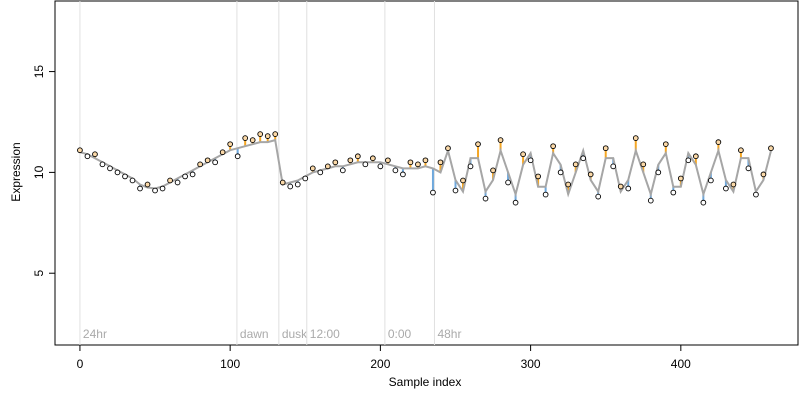 This screenshot has height=400, width=800. Describe the element at coordinates (95, 334) in the screenshot. I see `event-label: 24hr` at that location.